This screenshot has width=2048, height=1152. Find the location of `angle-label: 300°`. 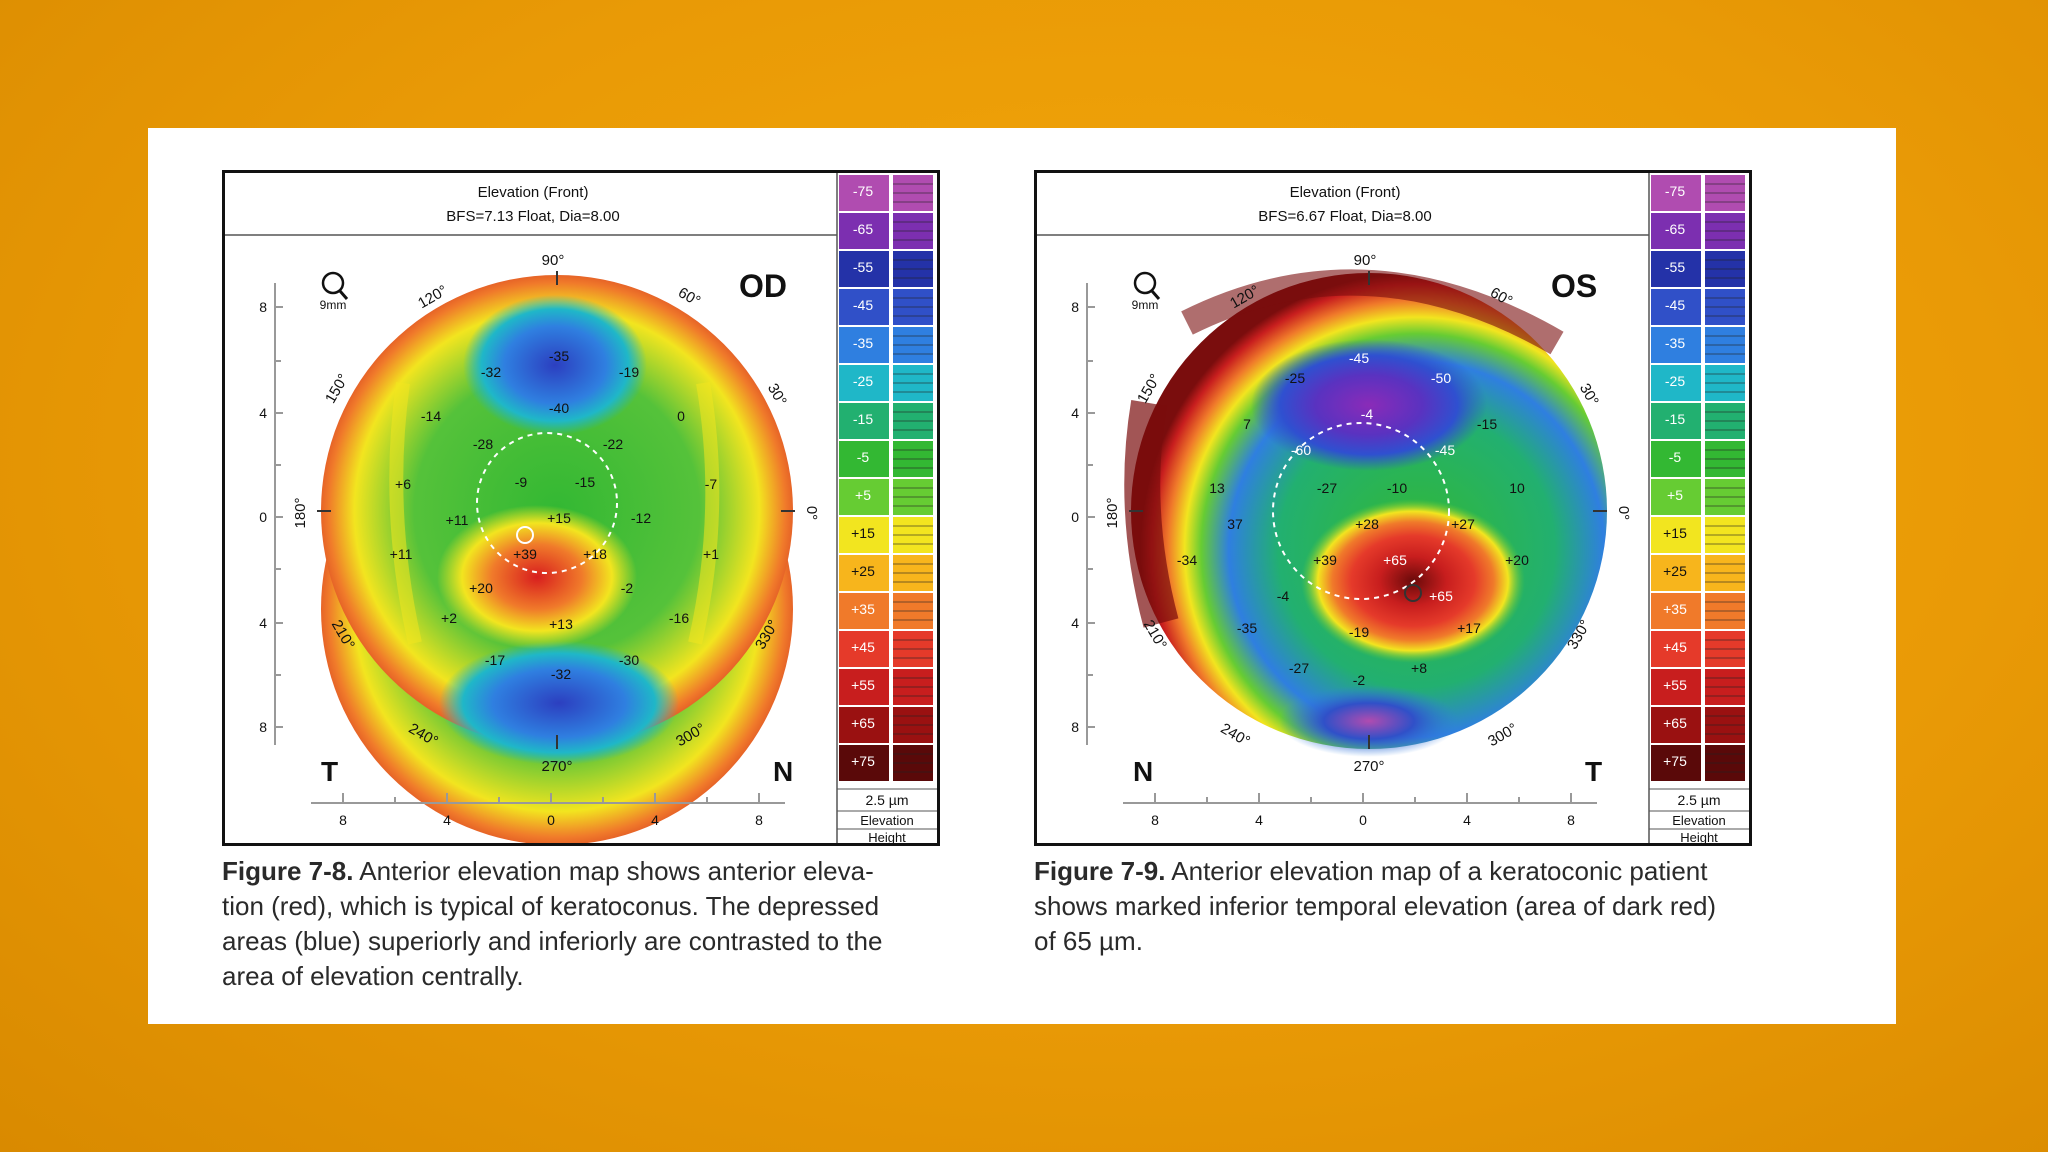

angle-label: 300° is located at coordinates (1502, 735).